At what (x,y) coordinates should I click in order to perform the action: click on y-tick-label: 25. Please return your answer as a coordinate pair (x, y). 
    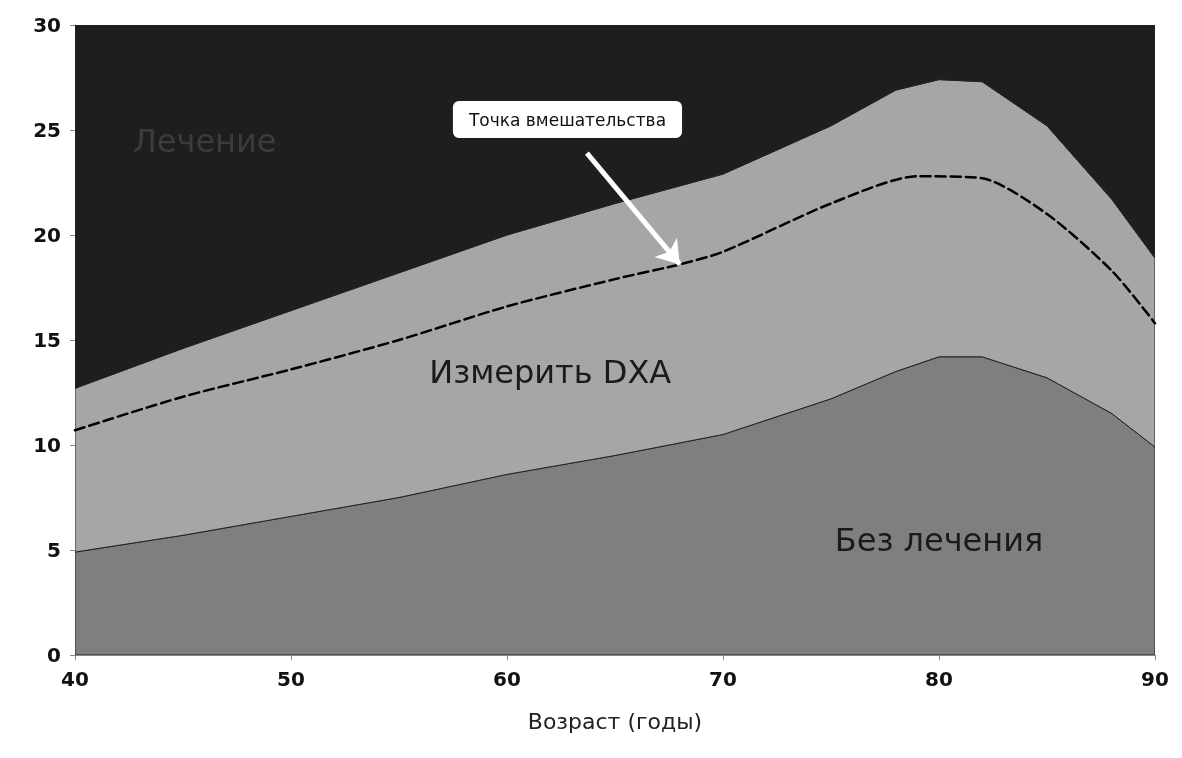
    Looking at the image, I should click on (47, 130).